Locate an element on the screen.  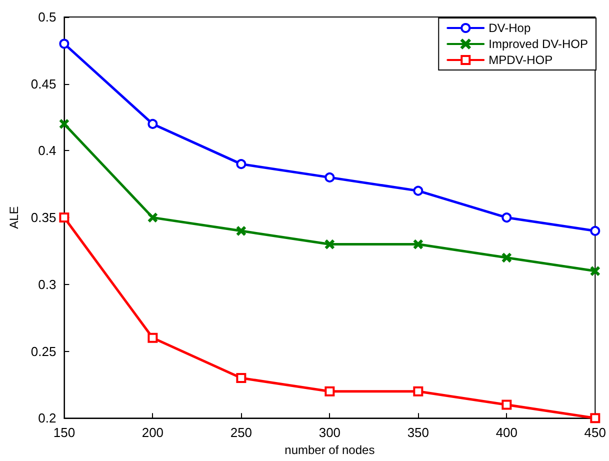
legend-label: DV-Hop is located at coordinates (509, 28).